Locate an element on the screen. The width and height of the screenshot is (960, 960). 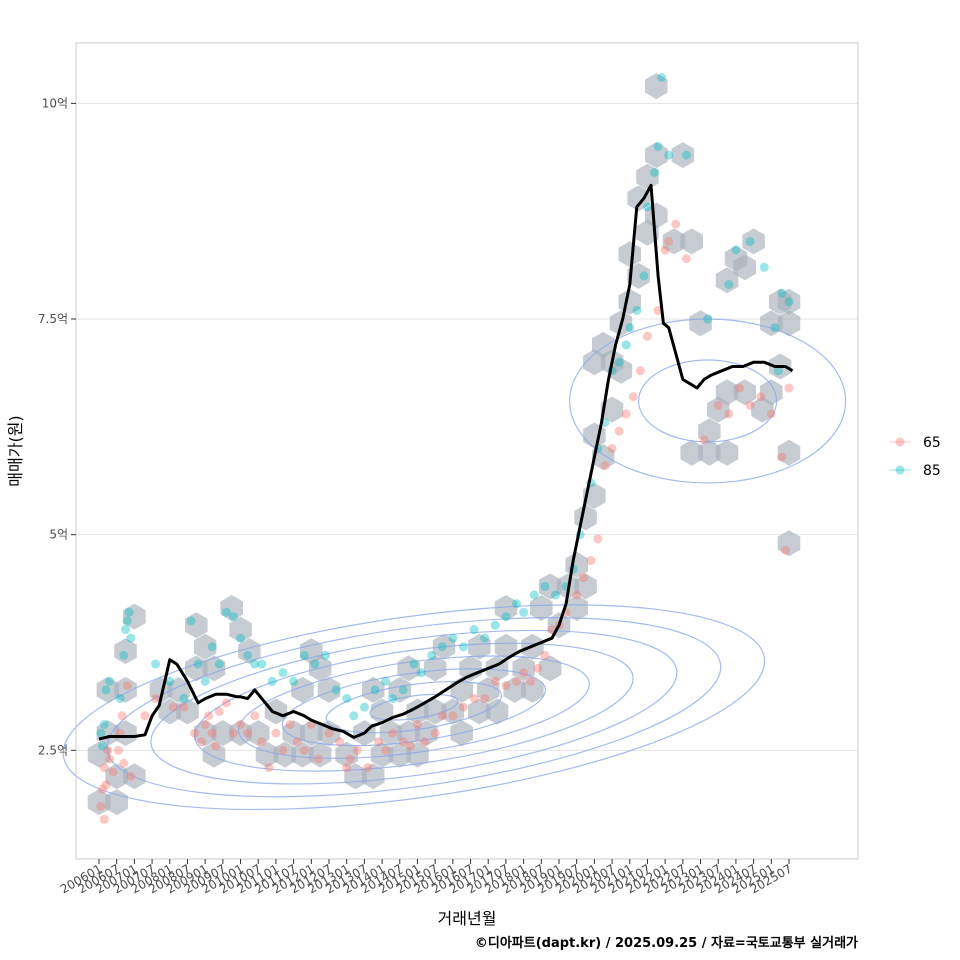
legend-label-65: 65 is located at coordinates (932, 443).